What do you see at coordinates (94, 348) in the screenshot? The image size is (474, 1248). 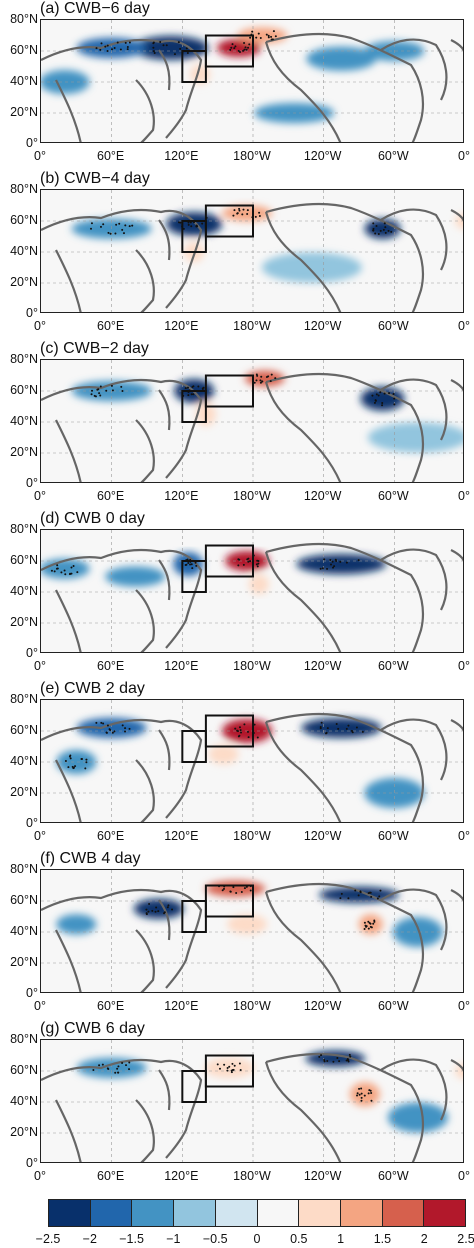 I see `panel-title: (c) CWB−2 day` at bounding box center [94, 348].